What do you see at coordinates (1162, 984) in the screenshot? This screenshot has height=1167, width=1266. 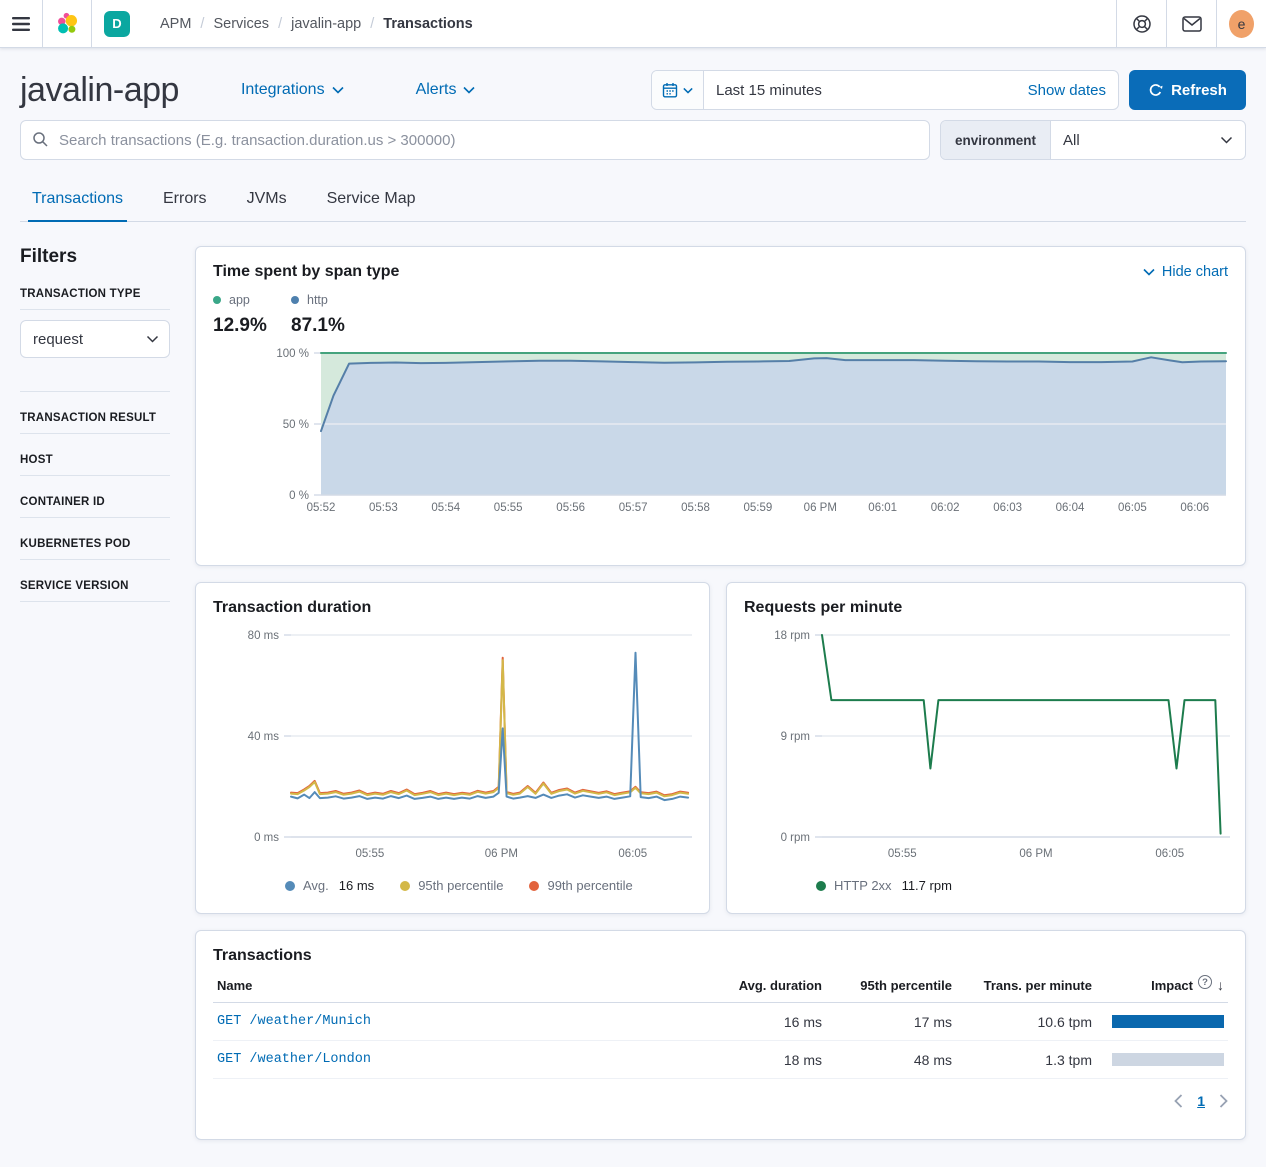 I see `column-header-impact: Impact ? ↓` at bounding box center [1162, 984].